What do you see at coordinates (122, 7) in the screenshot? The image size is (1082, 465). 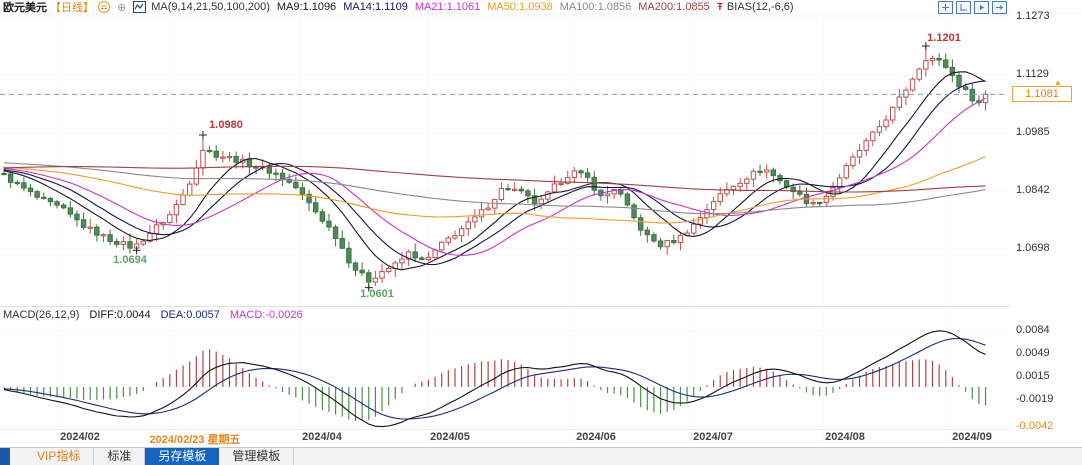 I see `add-indicator-icon: ⊕` at bounding box center [122, 7].